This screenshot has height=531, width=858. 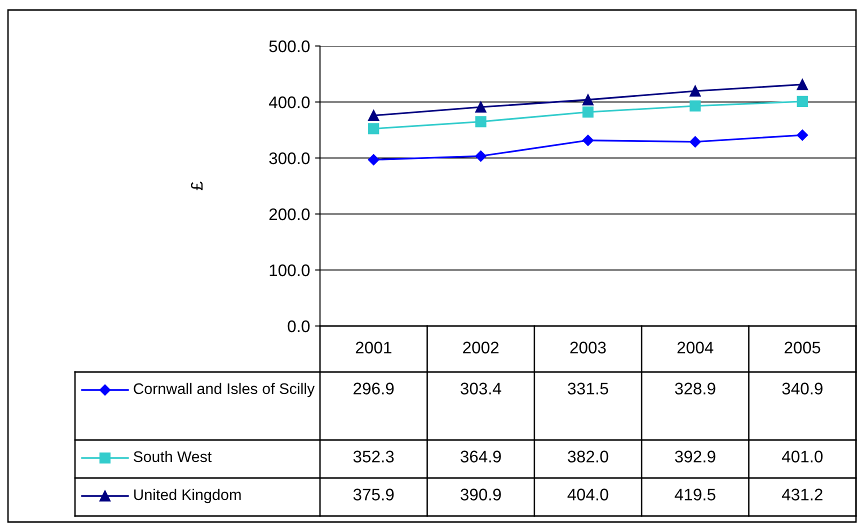 What do you see at coordinates (373, 456) in the screenshot?
I see `data-label: 352.3` at bounding box center [373, 456].